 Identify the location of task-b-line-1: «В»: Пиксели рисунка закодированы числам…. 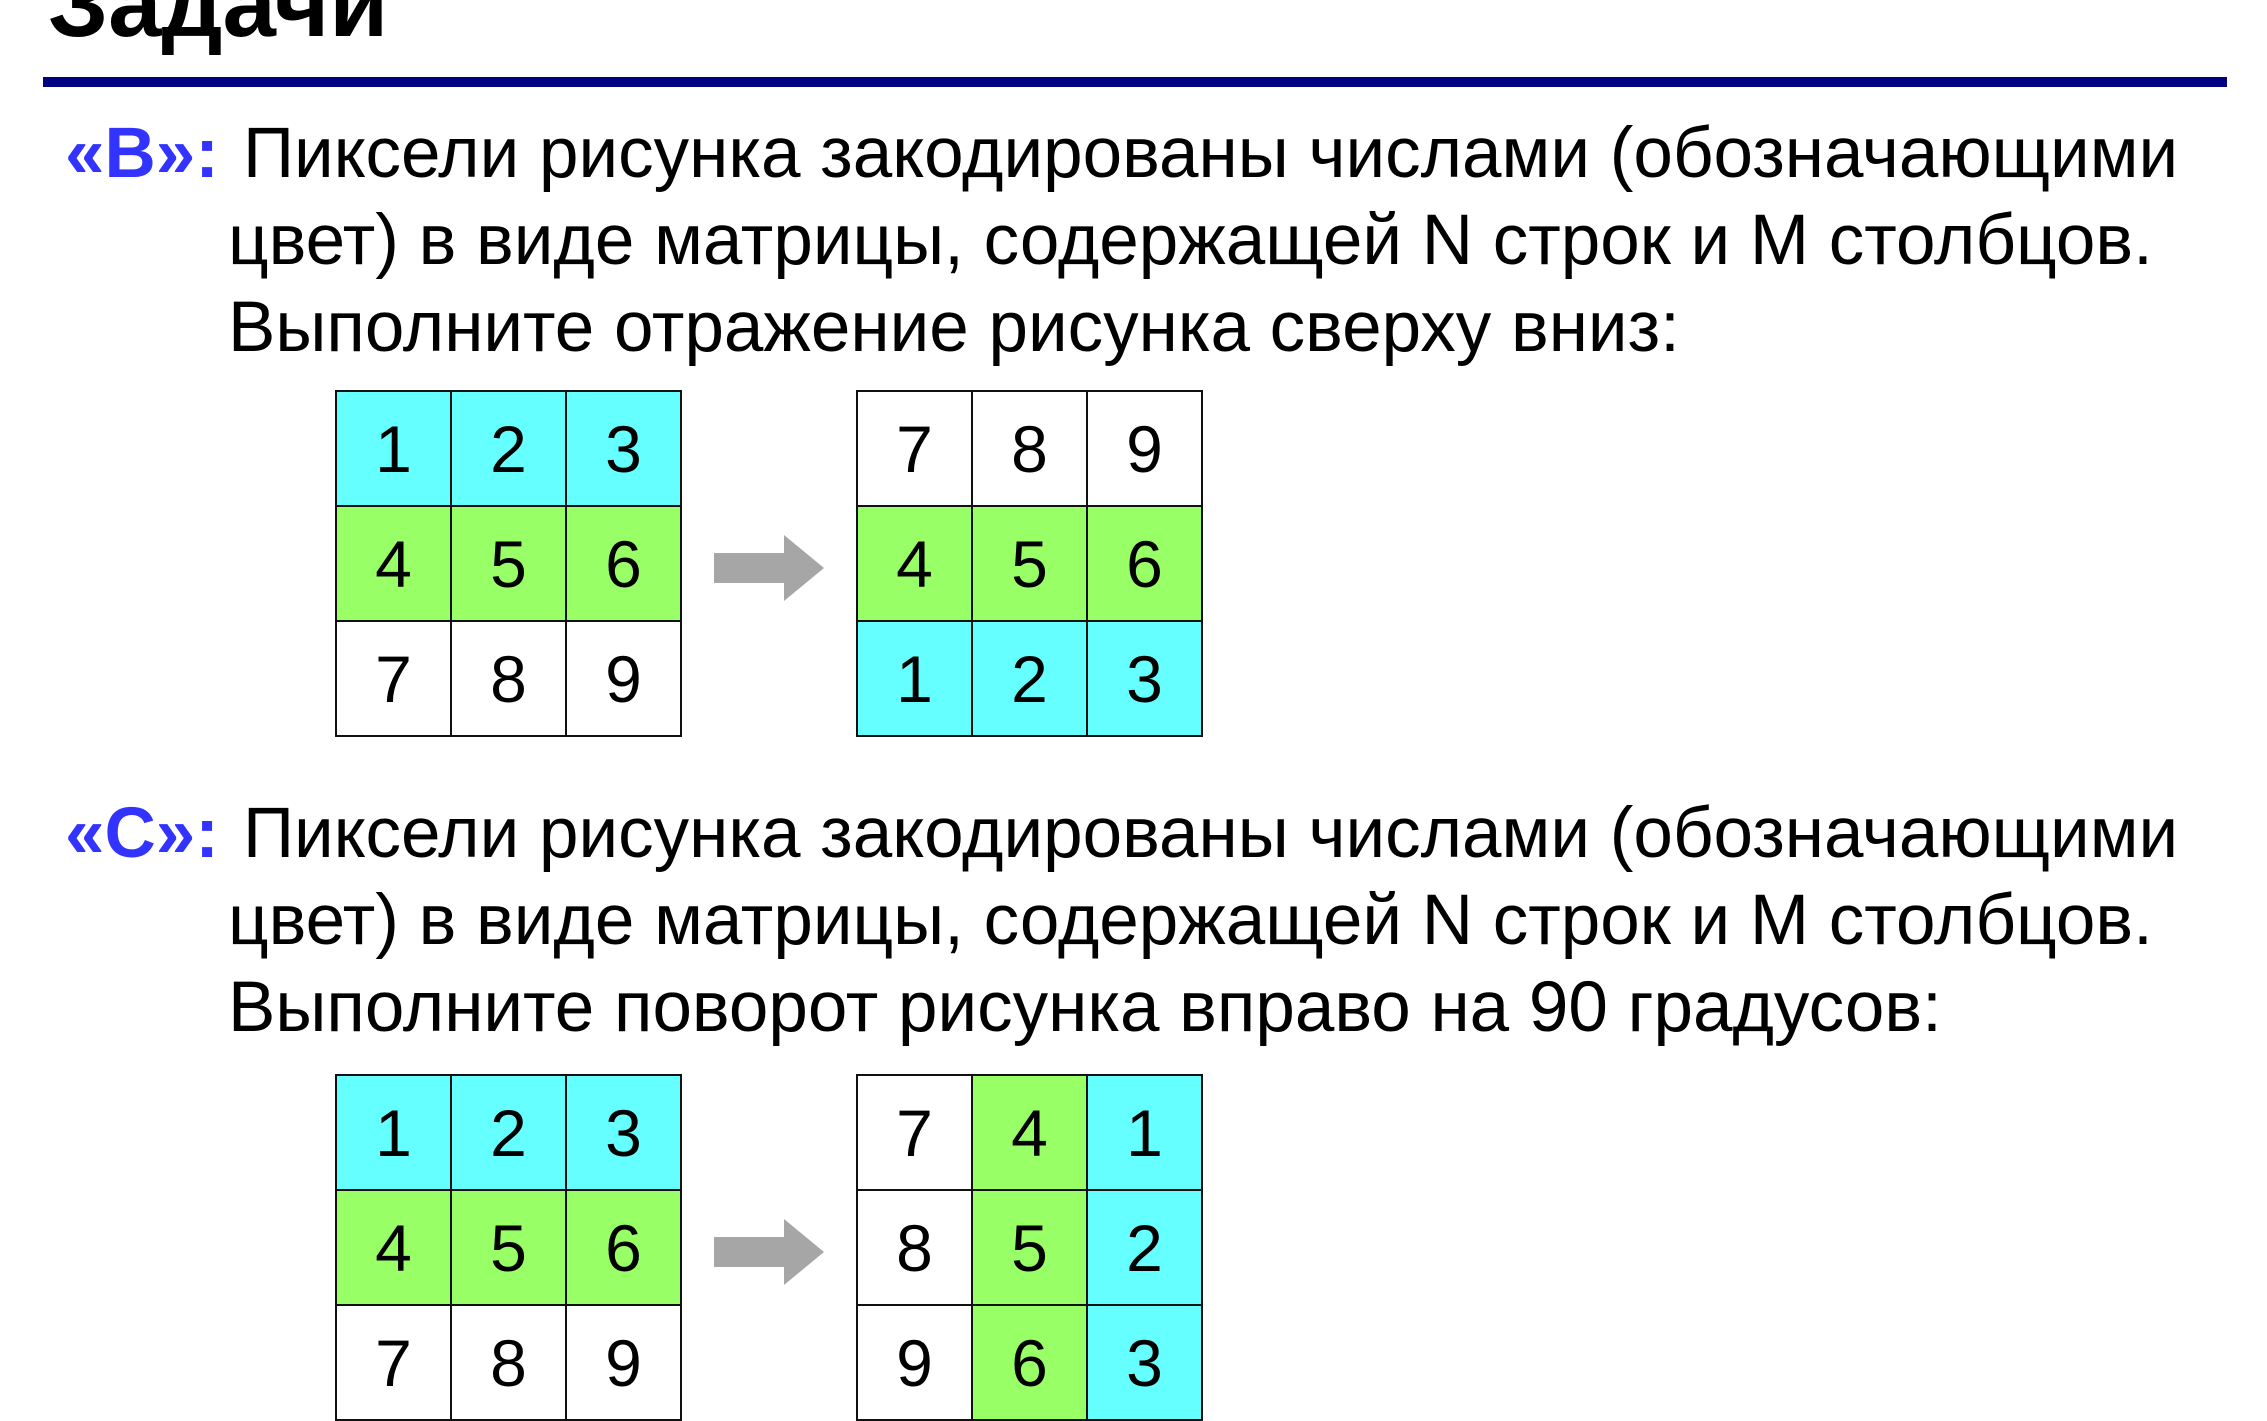
(1121, 153).